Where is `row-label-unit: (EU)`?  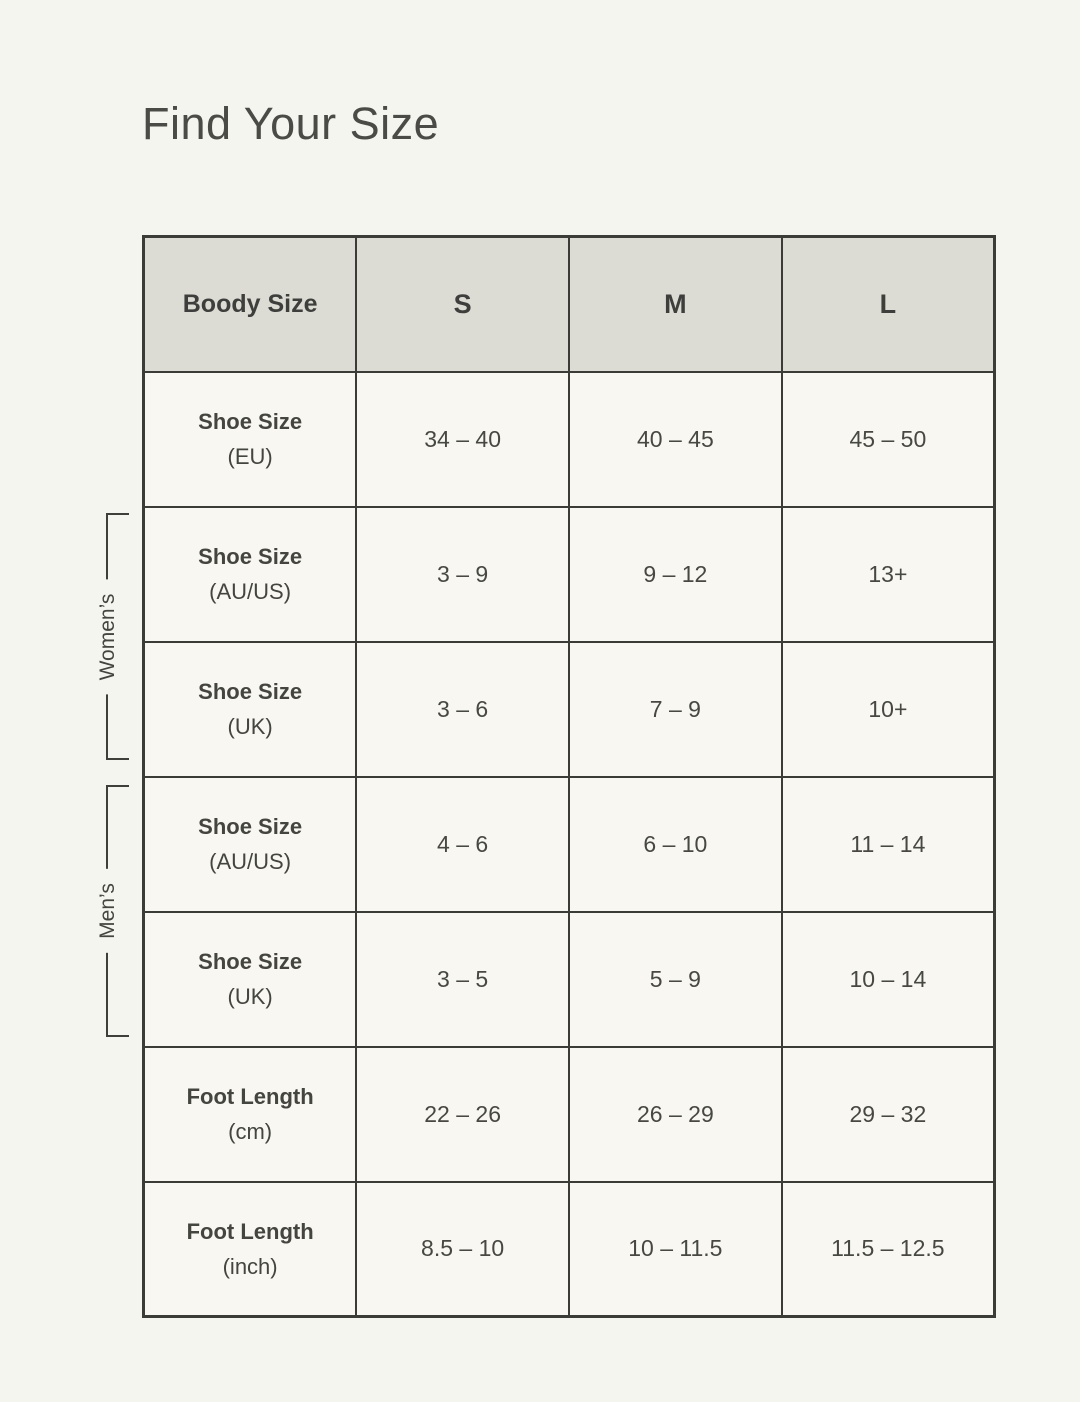
row-label-unit: (EU) is located at coordinates (250, 456).